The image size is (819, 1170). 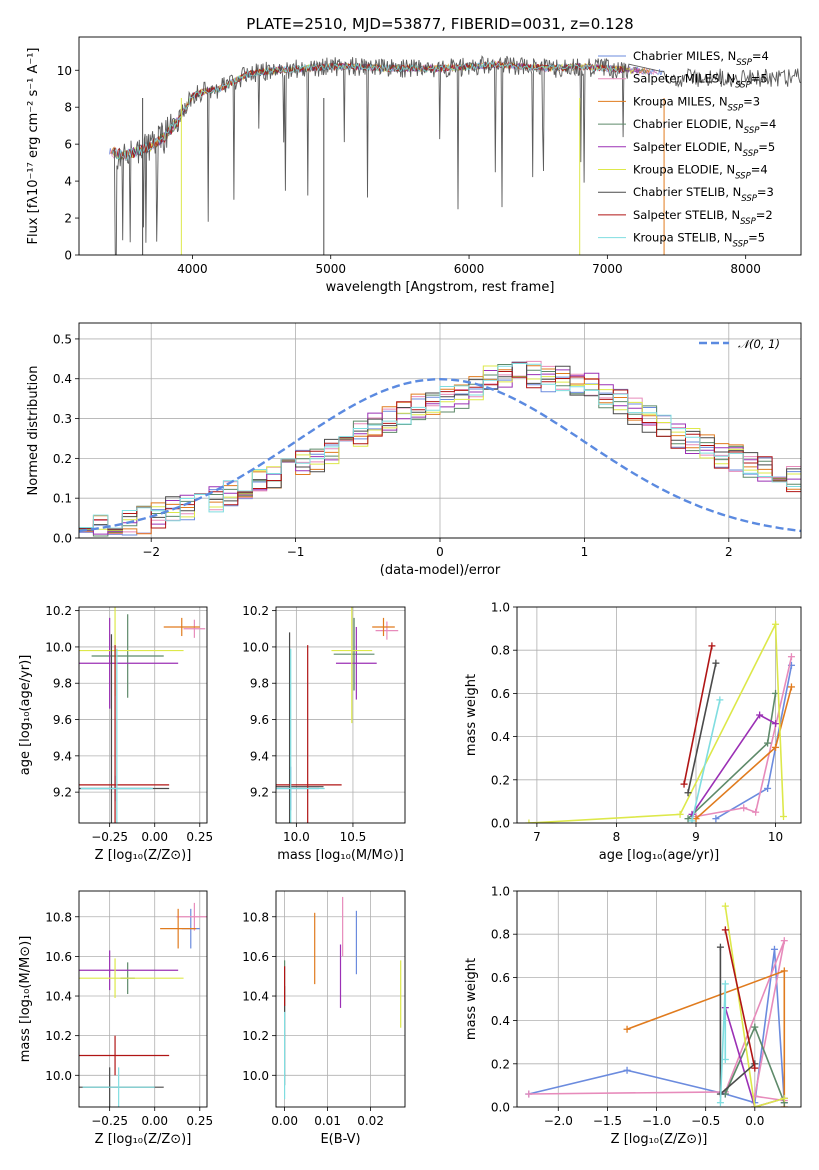 What do you see at coordinates (340, 1139) in the screenshot?
I see `x-axis-label: E(B-V)` at bounding box center [340, 1139].